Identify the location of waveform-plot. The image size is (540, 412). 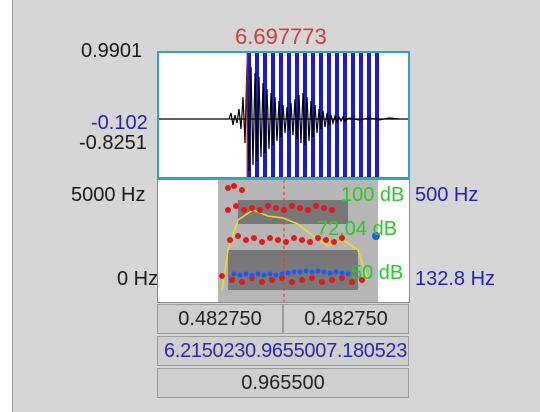
(283, 115).